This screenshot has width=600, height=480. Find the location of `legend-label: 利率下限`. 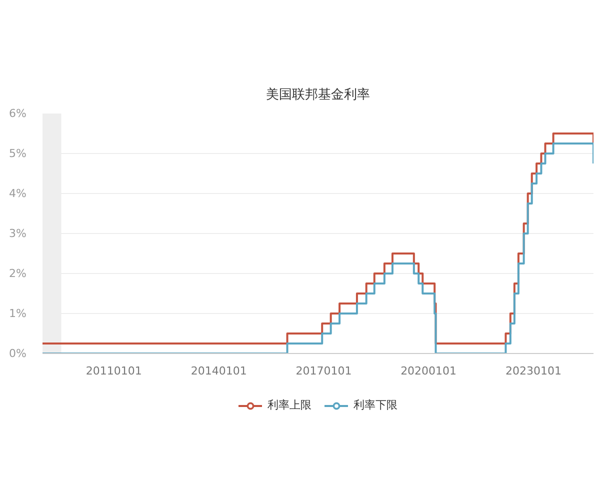

legend-label: 利率下限 is located at coordinates (376, 405).